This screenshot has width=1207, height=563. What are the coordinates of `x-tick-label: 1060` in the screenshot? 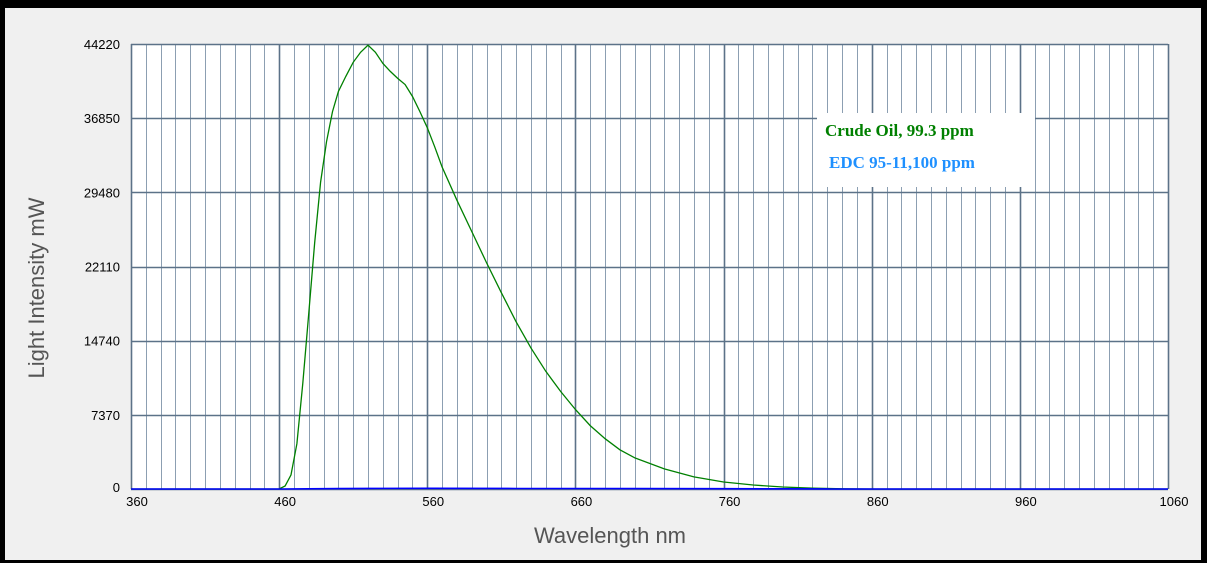 It's located at (1174, 501).